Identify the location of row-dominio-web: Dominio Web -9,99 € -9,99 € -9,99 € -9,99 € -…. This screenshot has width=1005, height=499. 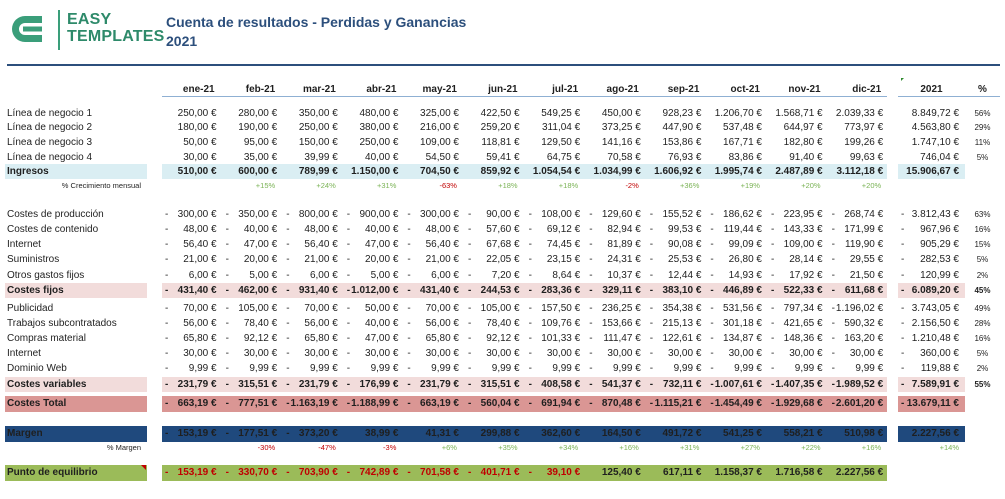
(502, 368).